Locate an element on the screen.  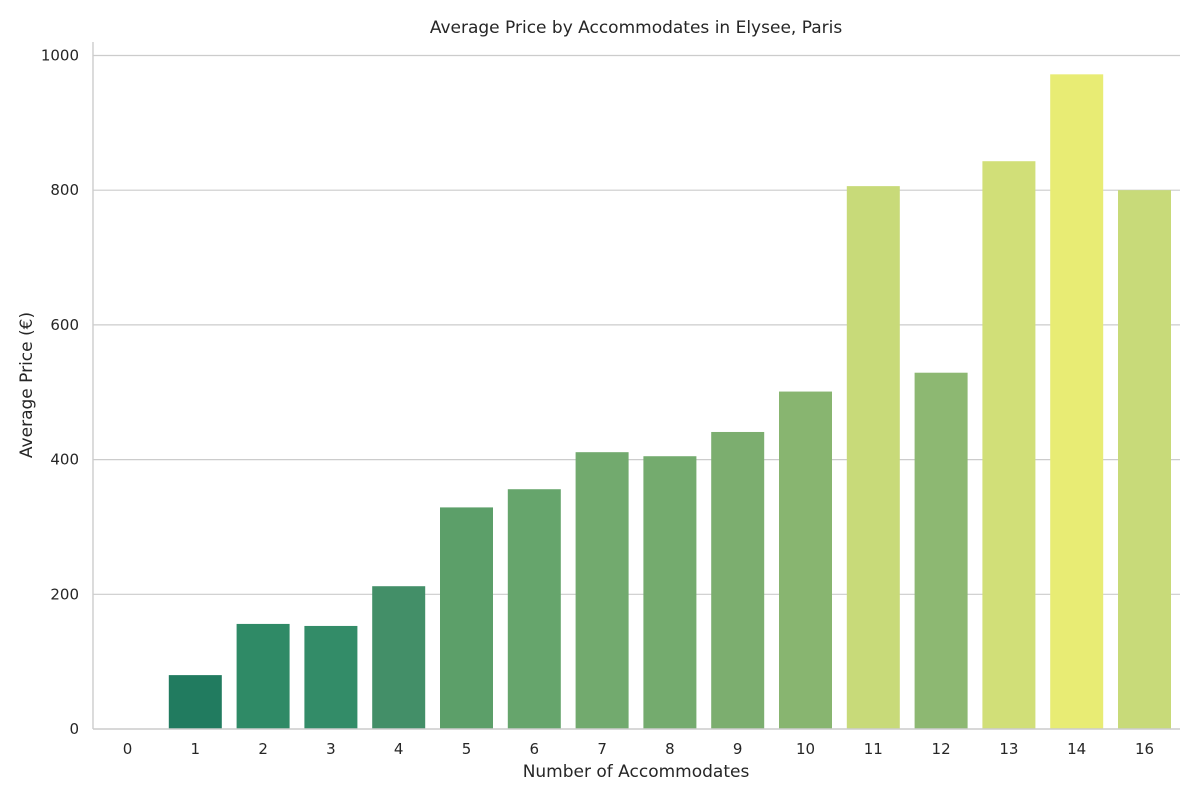
y-tick-label: 200 is located at coordinates (64, 594).